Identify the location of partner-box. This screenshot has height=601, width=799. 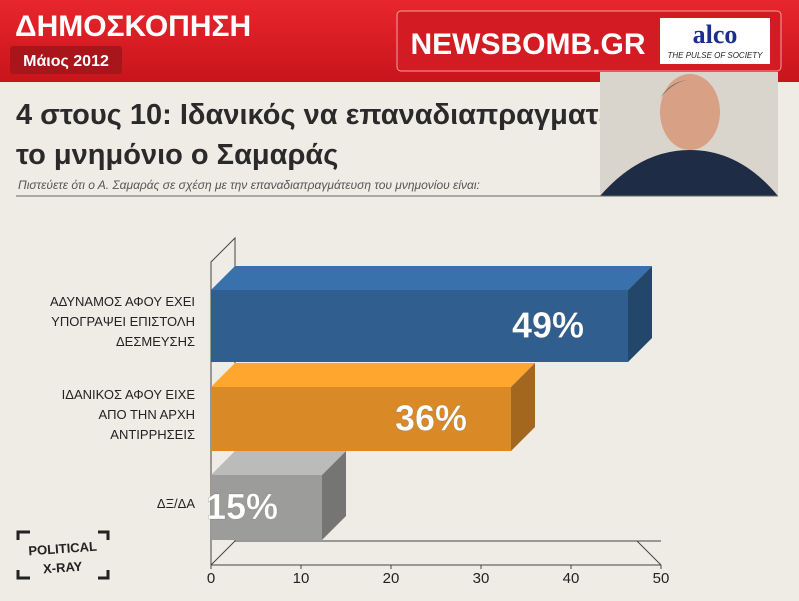
(715, 41).